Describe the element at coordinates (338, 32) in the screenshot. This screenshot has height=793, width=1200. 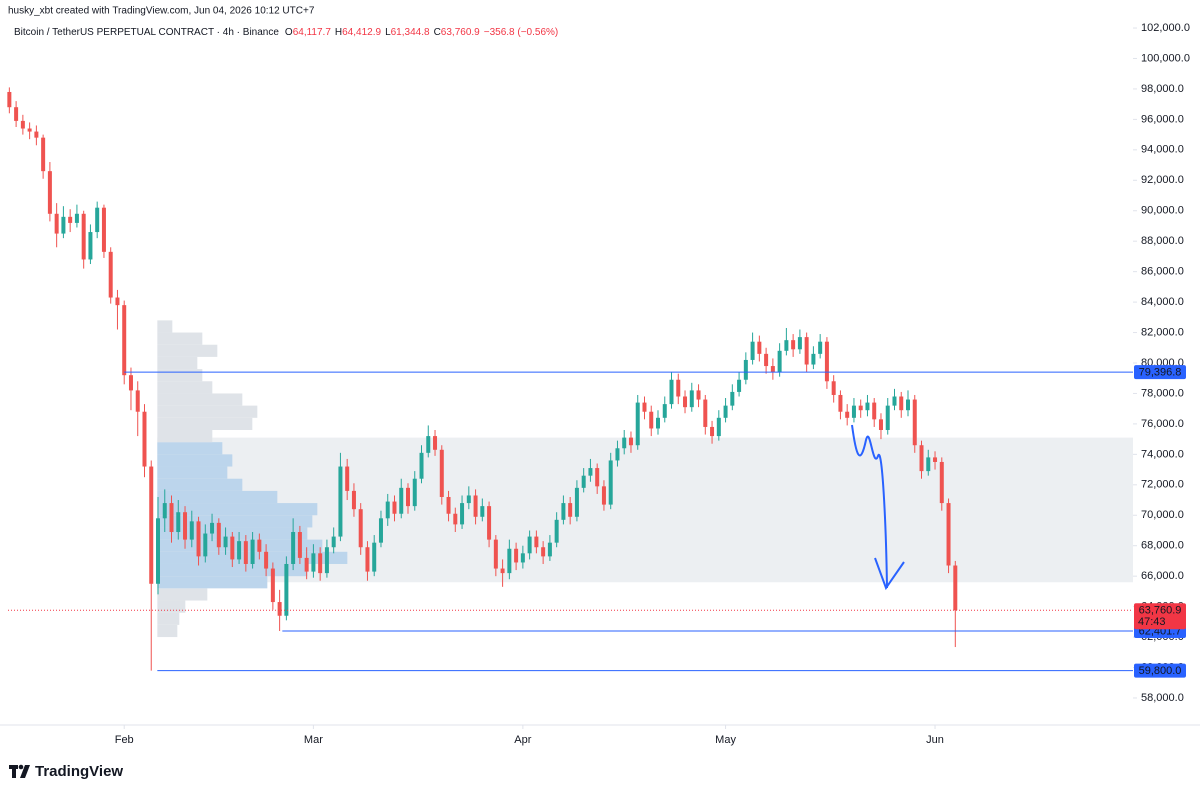
I see `ohlc-key: H` at that location.